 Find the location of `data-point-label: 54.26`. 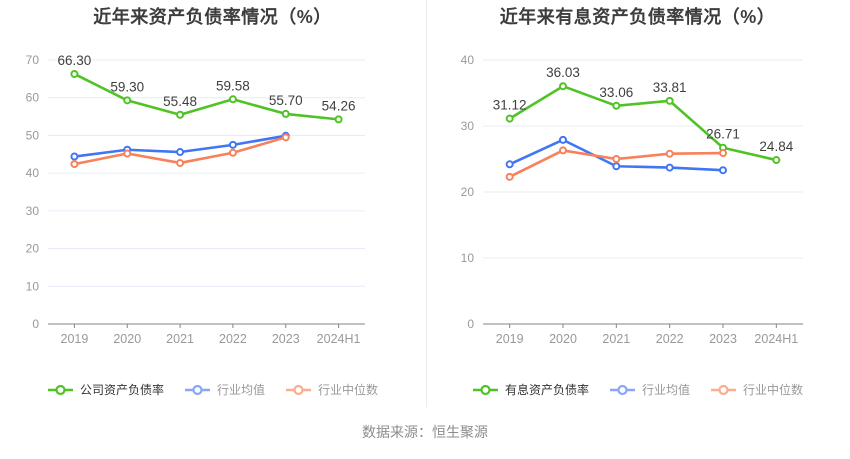

data-point-label: 54.26 is located at coordinates (339, 105).